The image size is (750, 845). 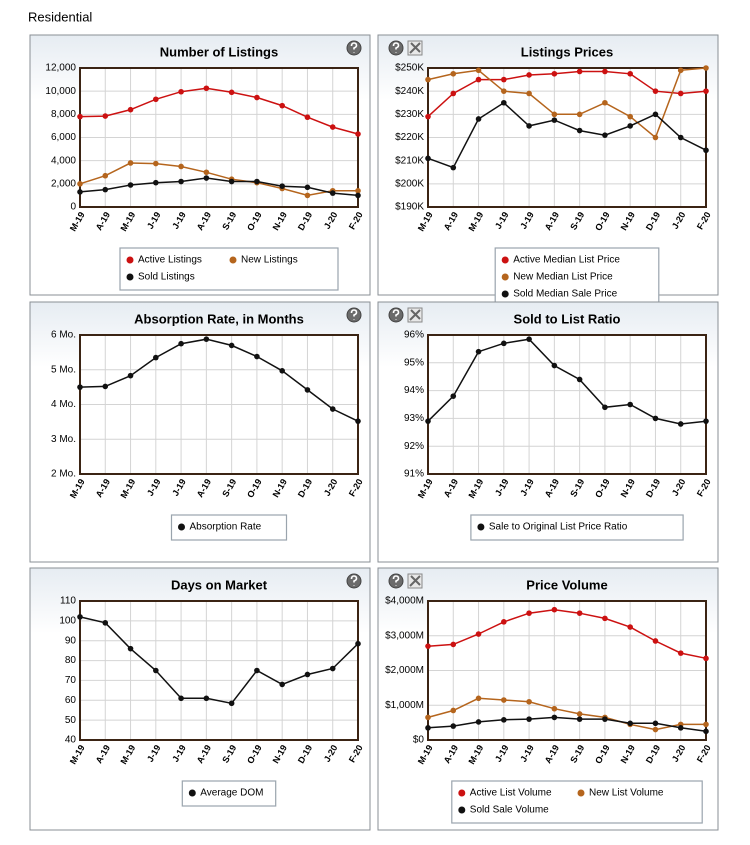 I want to click on y-tick-label: $200K, so click(x=409, y=183).